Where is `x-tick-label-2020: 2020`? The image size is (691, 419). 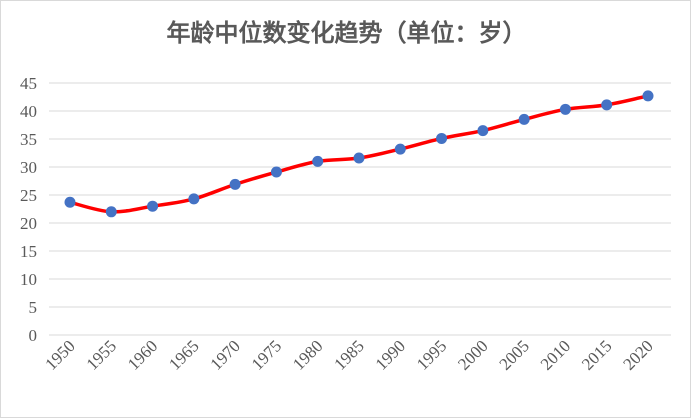 x-tick-label-2020: 2020 is located at coordinates (637, 354).